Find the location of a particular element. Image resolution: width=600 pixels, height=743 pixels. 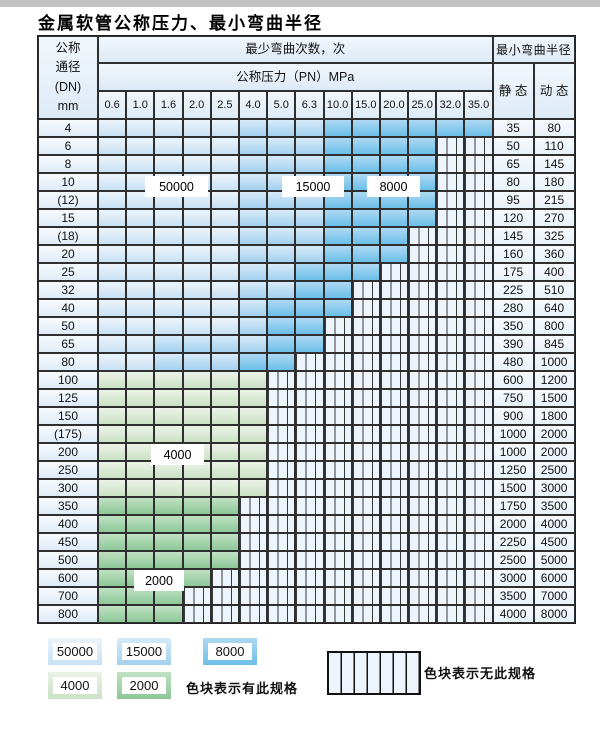

legend-available-note: 色块表示有此规格 is located at coordinates (242, 688).